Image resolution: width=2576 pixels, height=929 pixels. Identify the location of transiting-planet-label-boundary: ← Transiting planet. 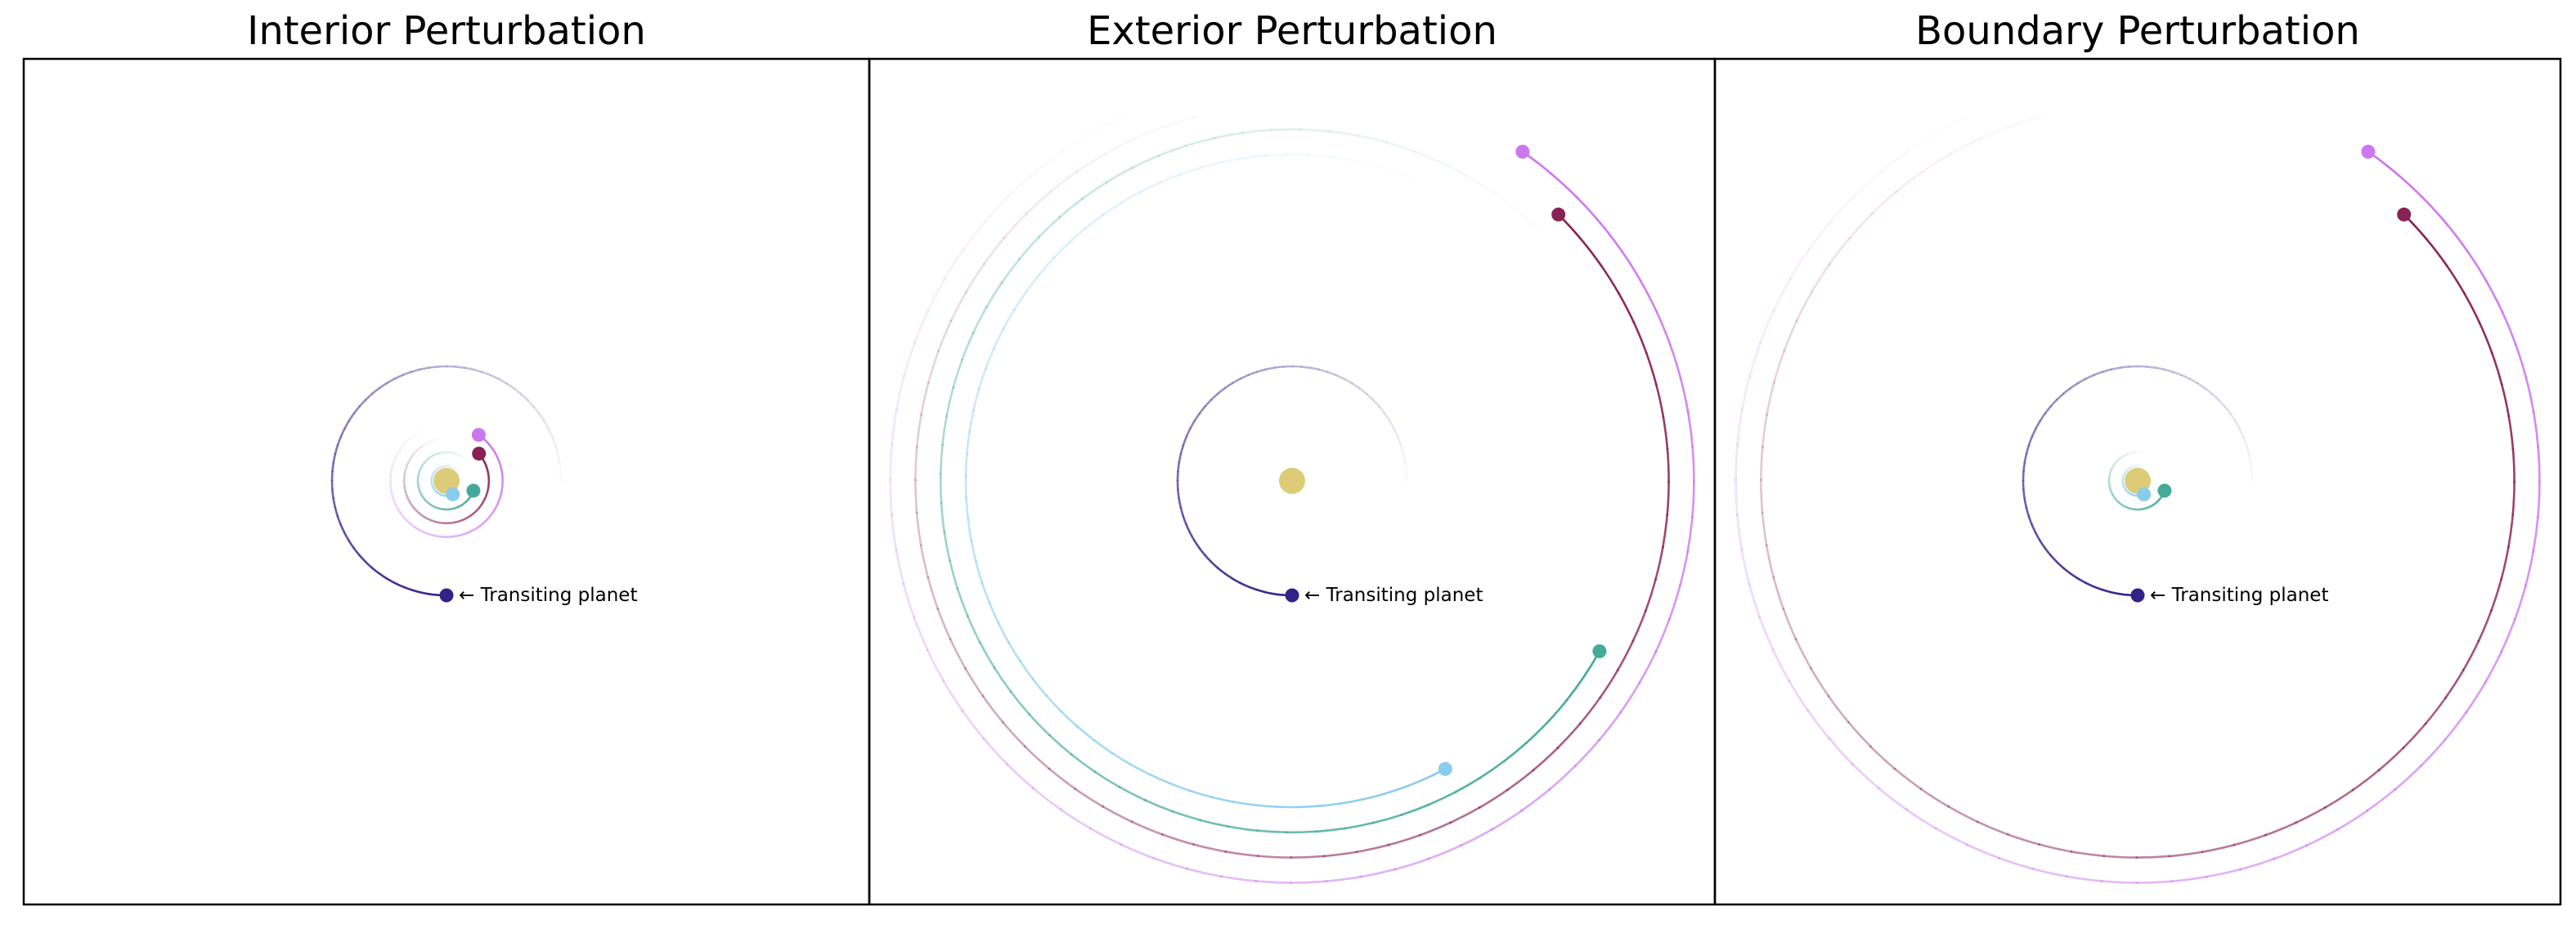
(2239, 595).